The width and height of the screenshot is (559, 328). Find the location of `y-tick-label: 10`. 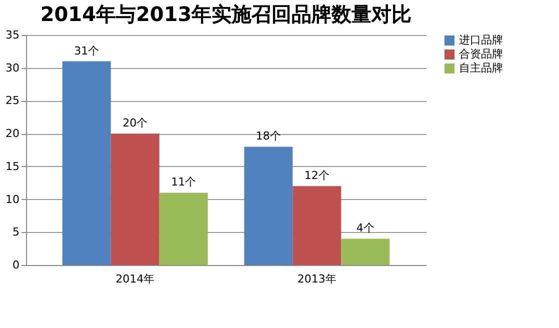

y-tick-label: 10 is located at coordinates (13, 199).